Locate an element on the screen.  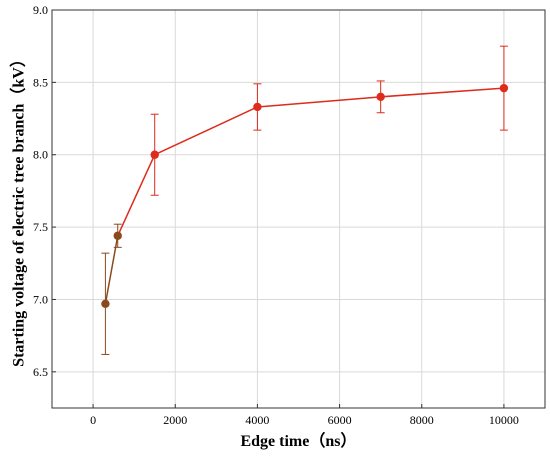
x-tick-label: 0 is located at coordinates (93, 420).